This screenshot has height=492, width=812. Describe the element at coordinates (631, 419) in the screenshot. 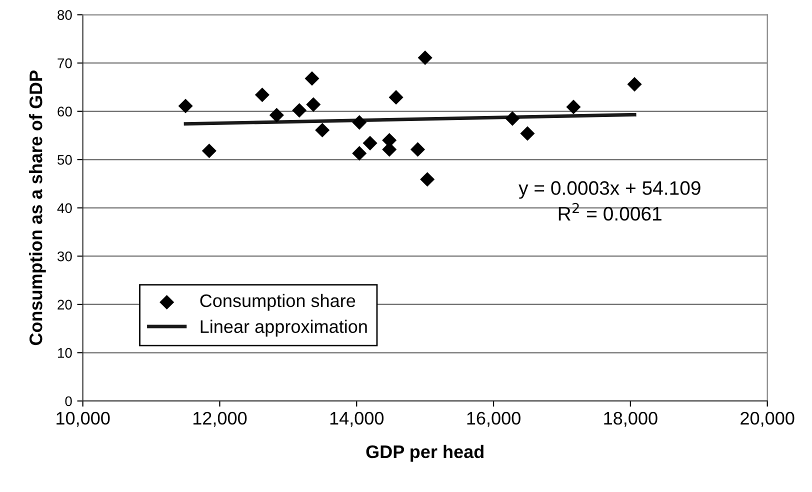

I see `x-tick-label: 18,000` at that location.